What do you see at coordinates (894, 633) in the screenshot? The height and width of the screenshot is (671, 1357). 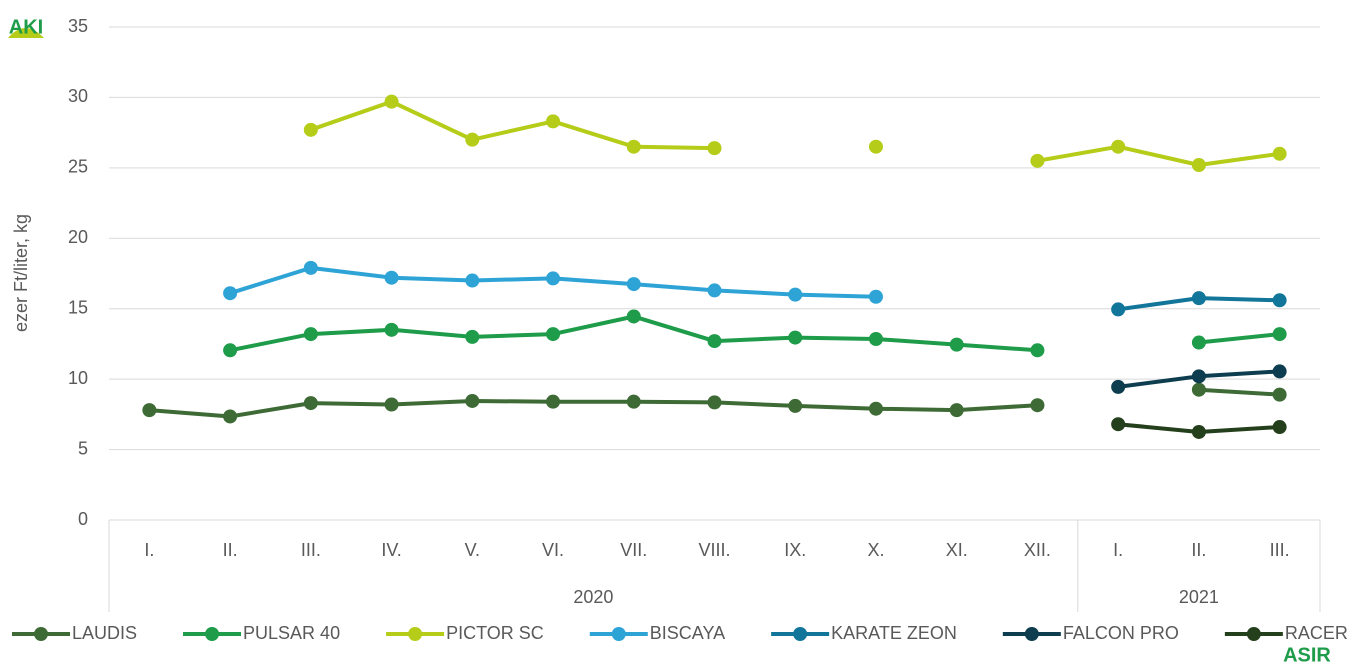 I see `legend-label: KARATE ZEON` at bounding box center [894, 633].